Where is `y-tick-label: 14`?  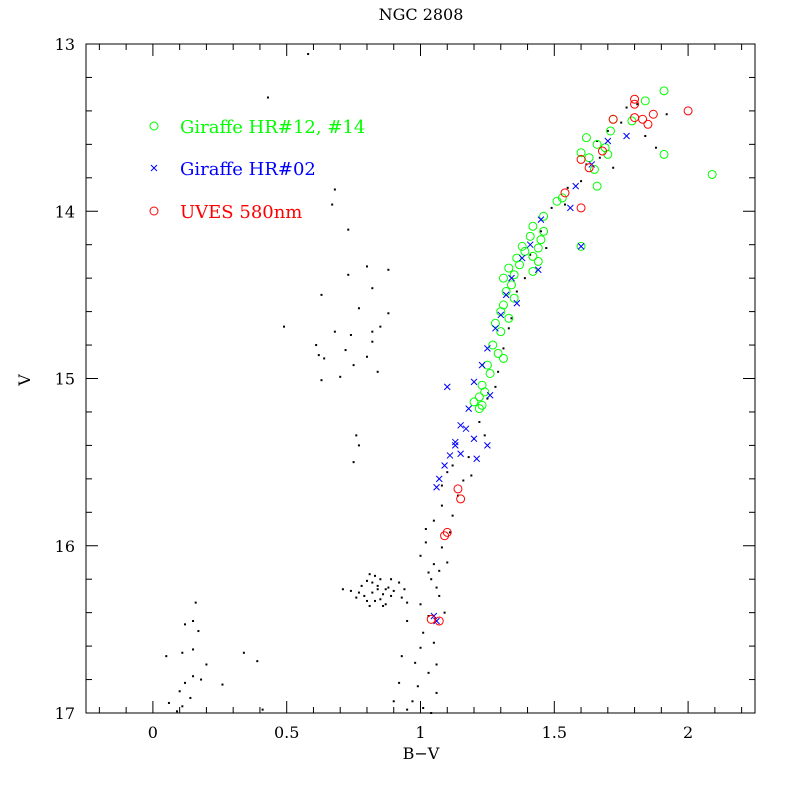 y-tick-label: 14 is located at coordinates (65, 211).